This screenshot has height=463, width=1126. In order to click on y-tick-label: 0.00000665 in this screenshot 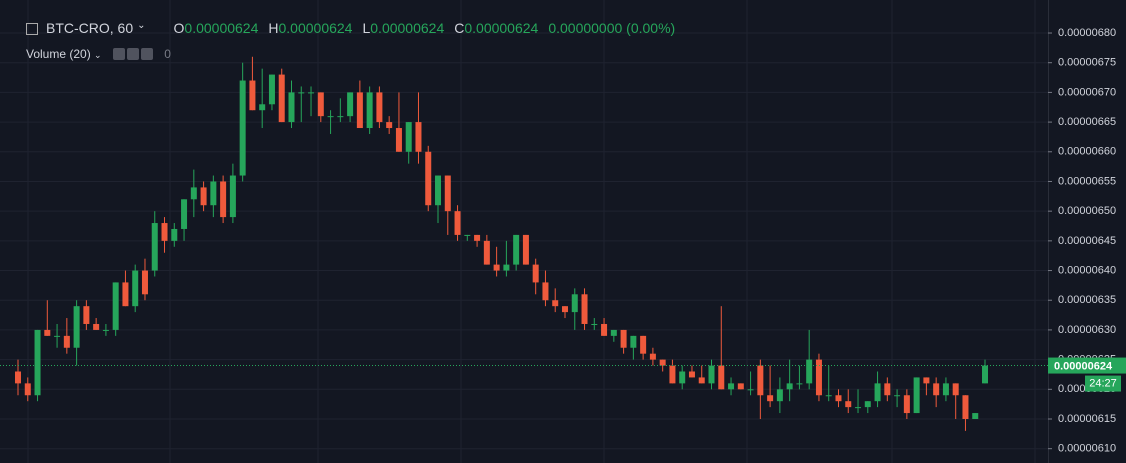, I will do `click(1087, 122)`.